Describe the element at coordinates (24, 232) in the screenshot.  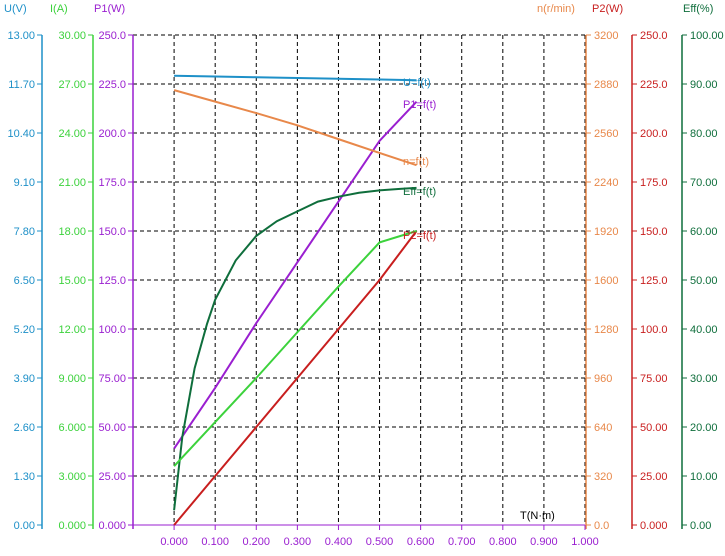
I see `tick-label-u: 7.80` at that location.